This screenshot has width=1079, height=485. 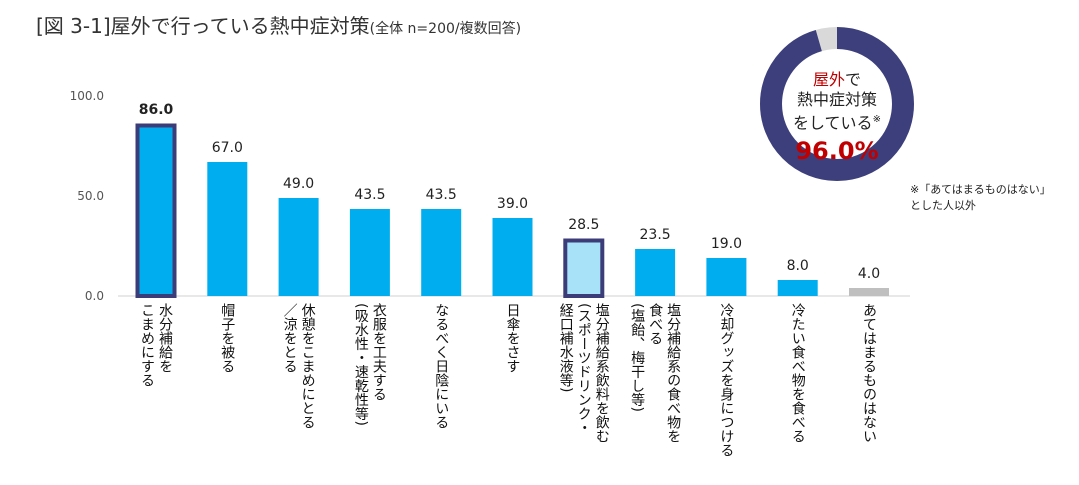 I want to click on category-label-line: 塩分補給系飲料を飲む, so click(x=601, y=373).